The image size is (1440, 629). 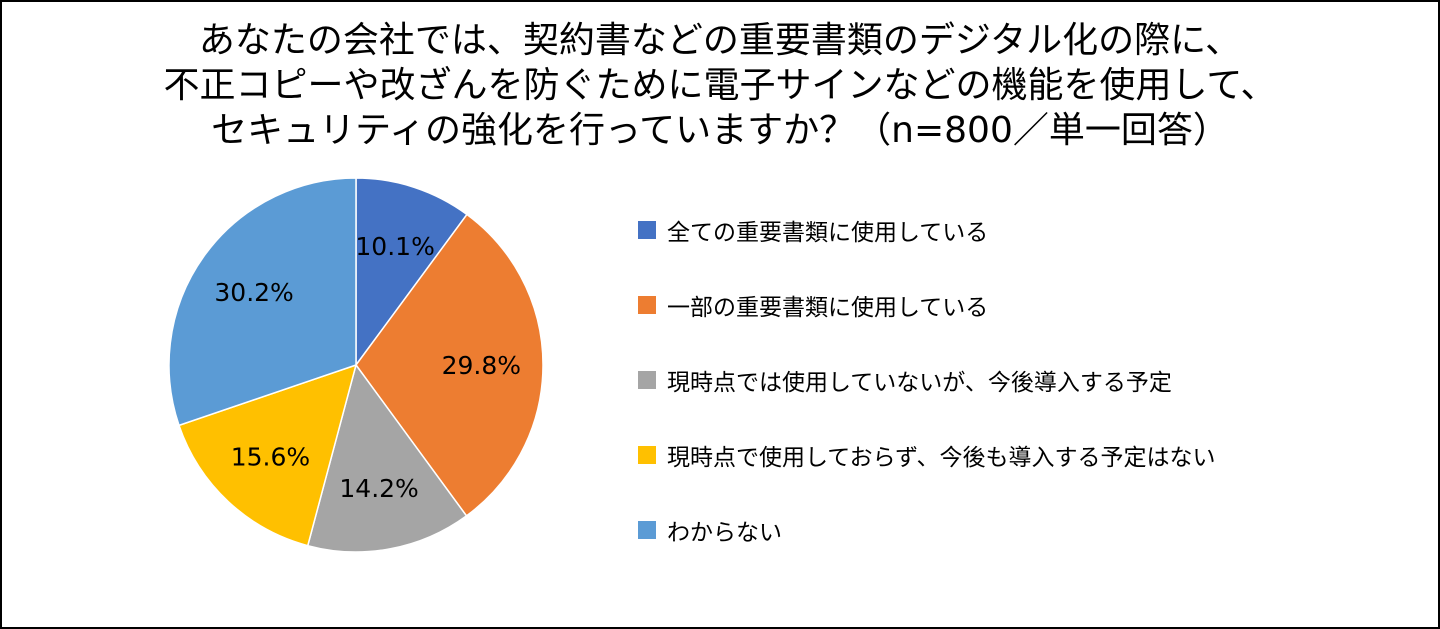 I want to click on data-label-4: 15.6%, so click(x=270, y=457).